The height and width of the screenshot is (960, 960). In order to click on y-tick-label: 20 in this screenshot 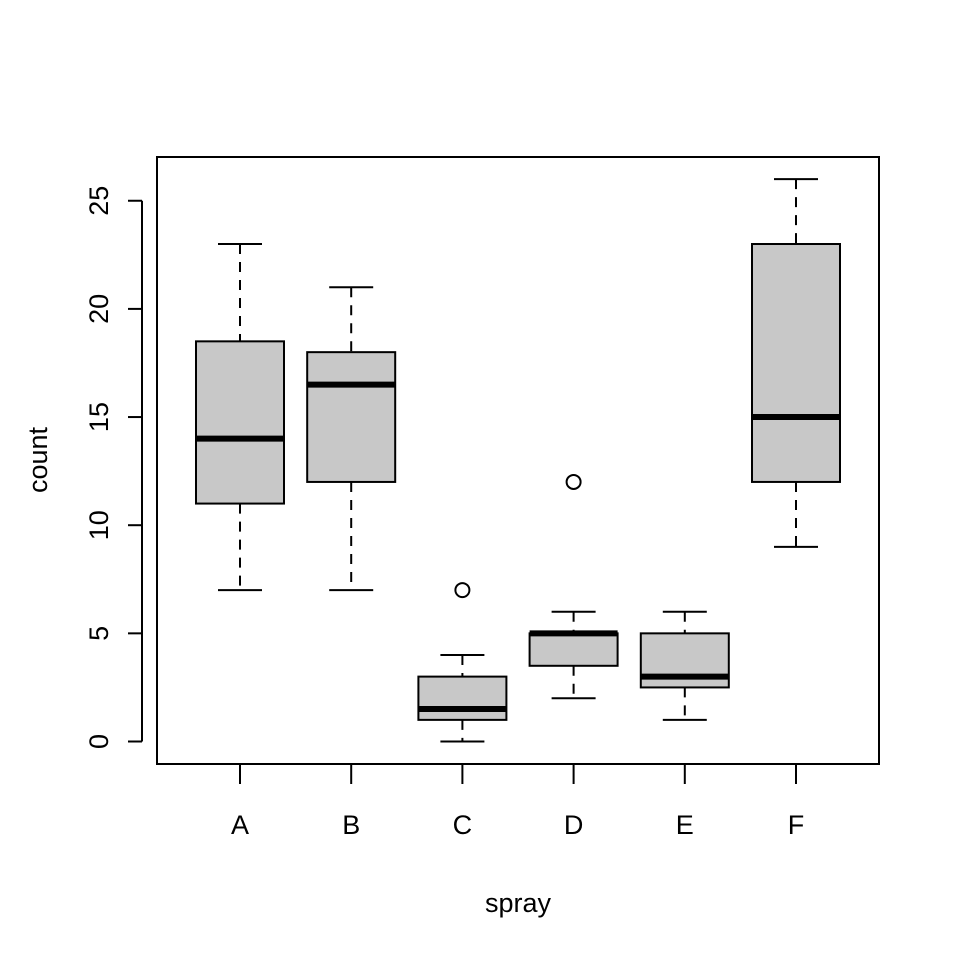, I will do `click(99, 309)`.